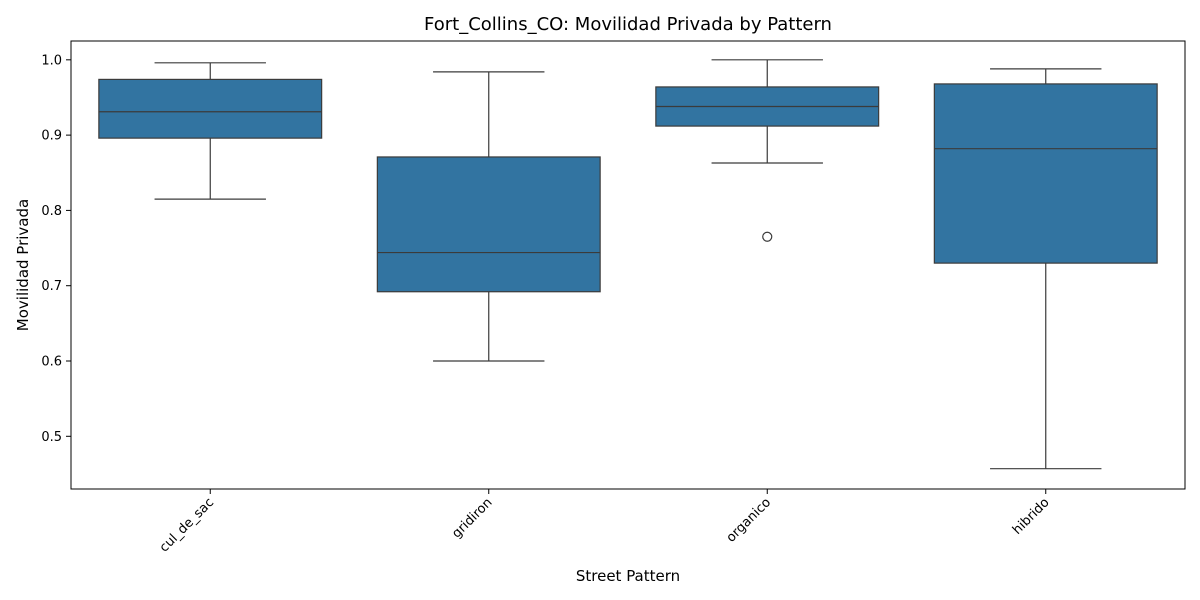 Image resolution: width=1200 pixels, height=600 pixels. I want to click on x-tick-label: hibrido, so click(1031, 516).